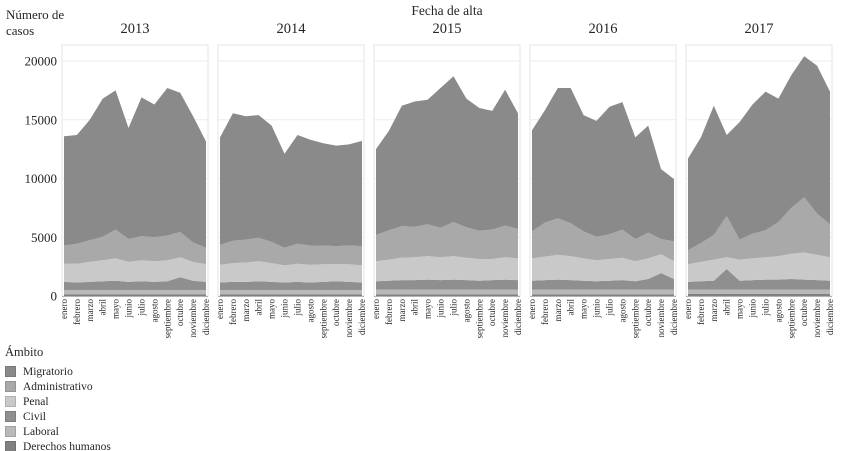 This screenshot has height=451, width=851. What do you see at coordinates (759, 279) in the screenshot?
I see `area-civil-2017` at bounding box center [759, 279].